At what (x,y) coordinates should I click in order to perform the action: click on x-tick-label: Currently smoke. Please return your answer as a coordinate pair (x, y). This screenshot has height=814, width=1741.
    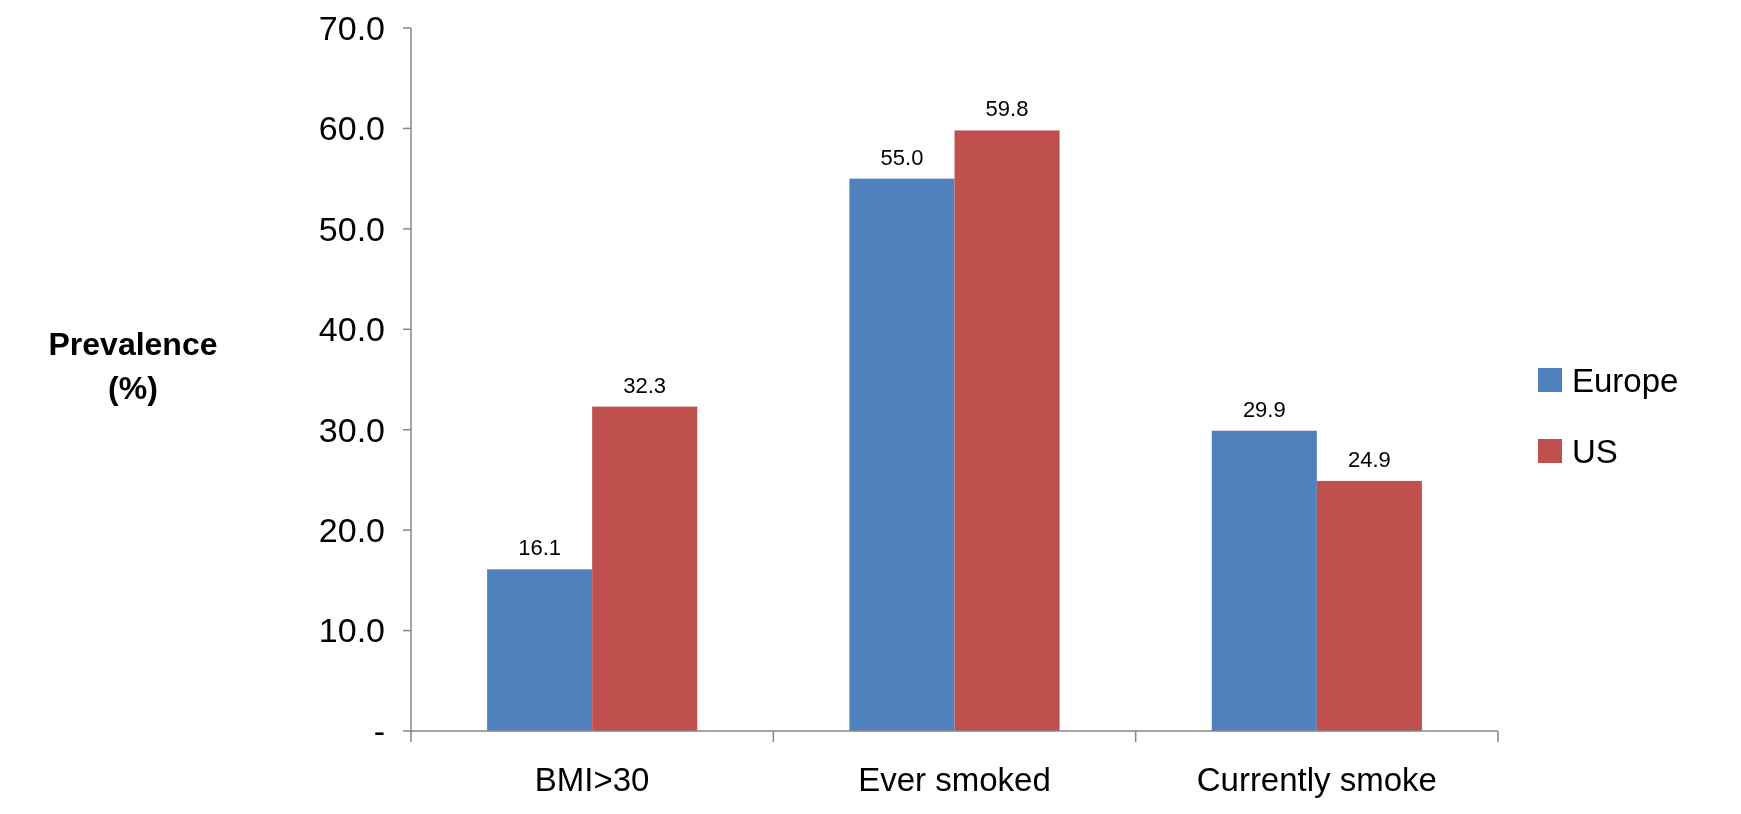
    Looking at the image, I should click on (1316, 779).